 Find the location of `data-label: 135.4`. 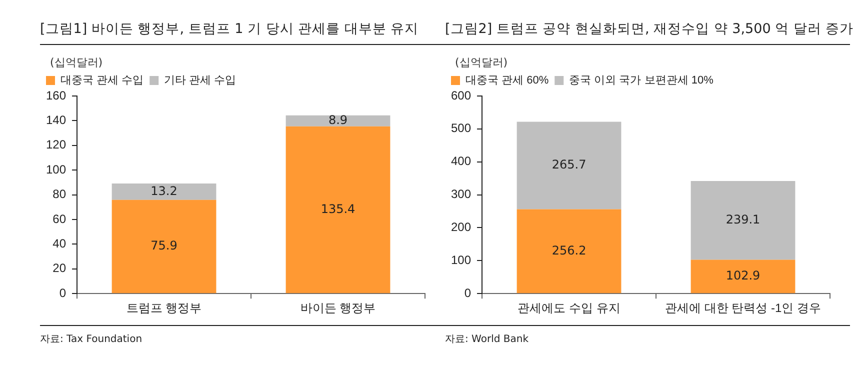

data-label: 135.4 is located at coordinates (338, 209).